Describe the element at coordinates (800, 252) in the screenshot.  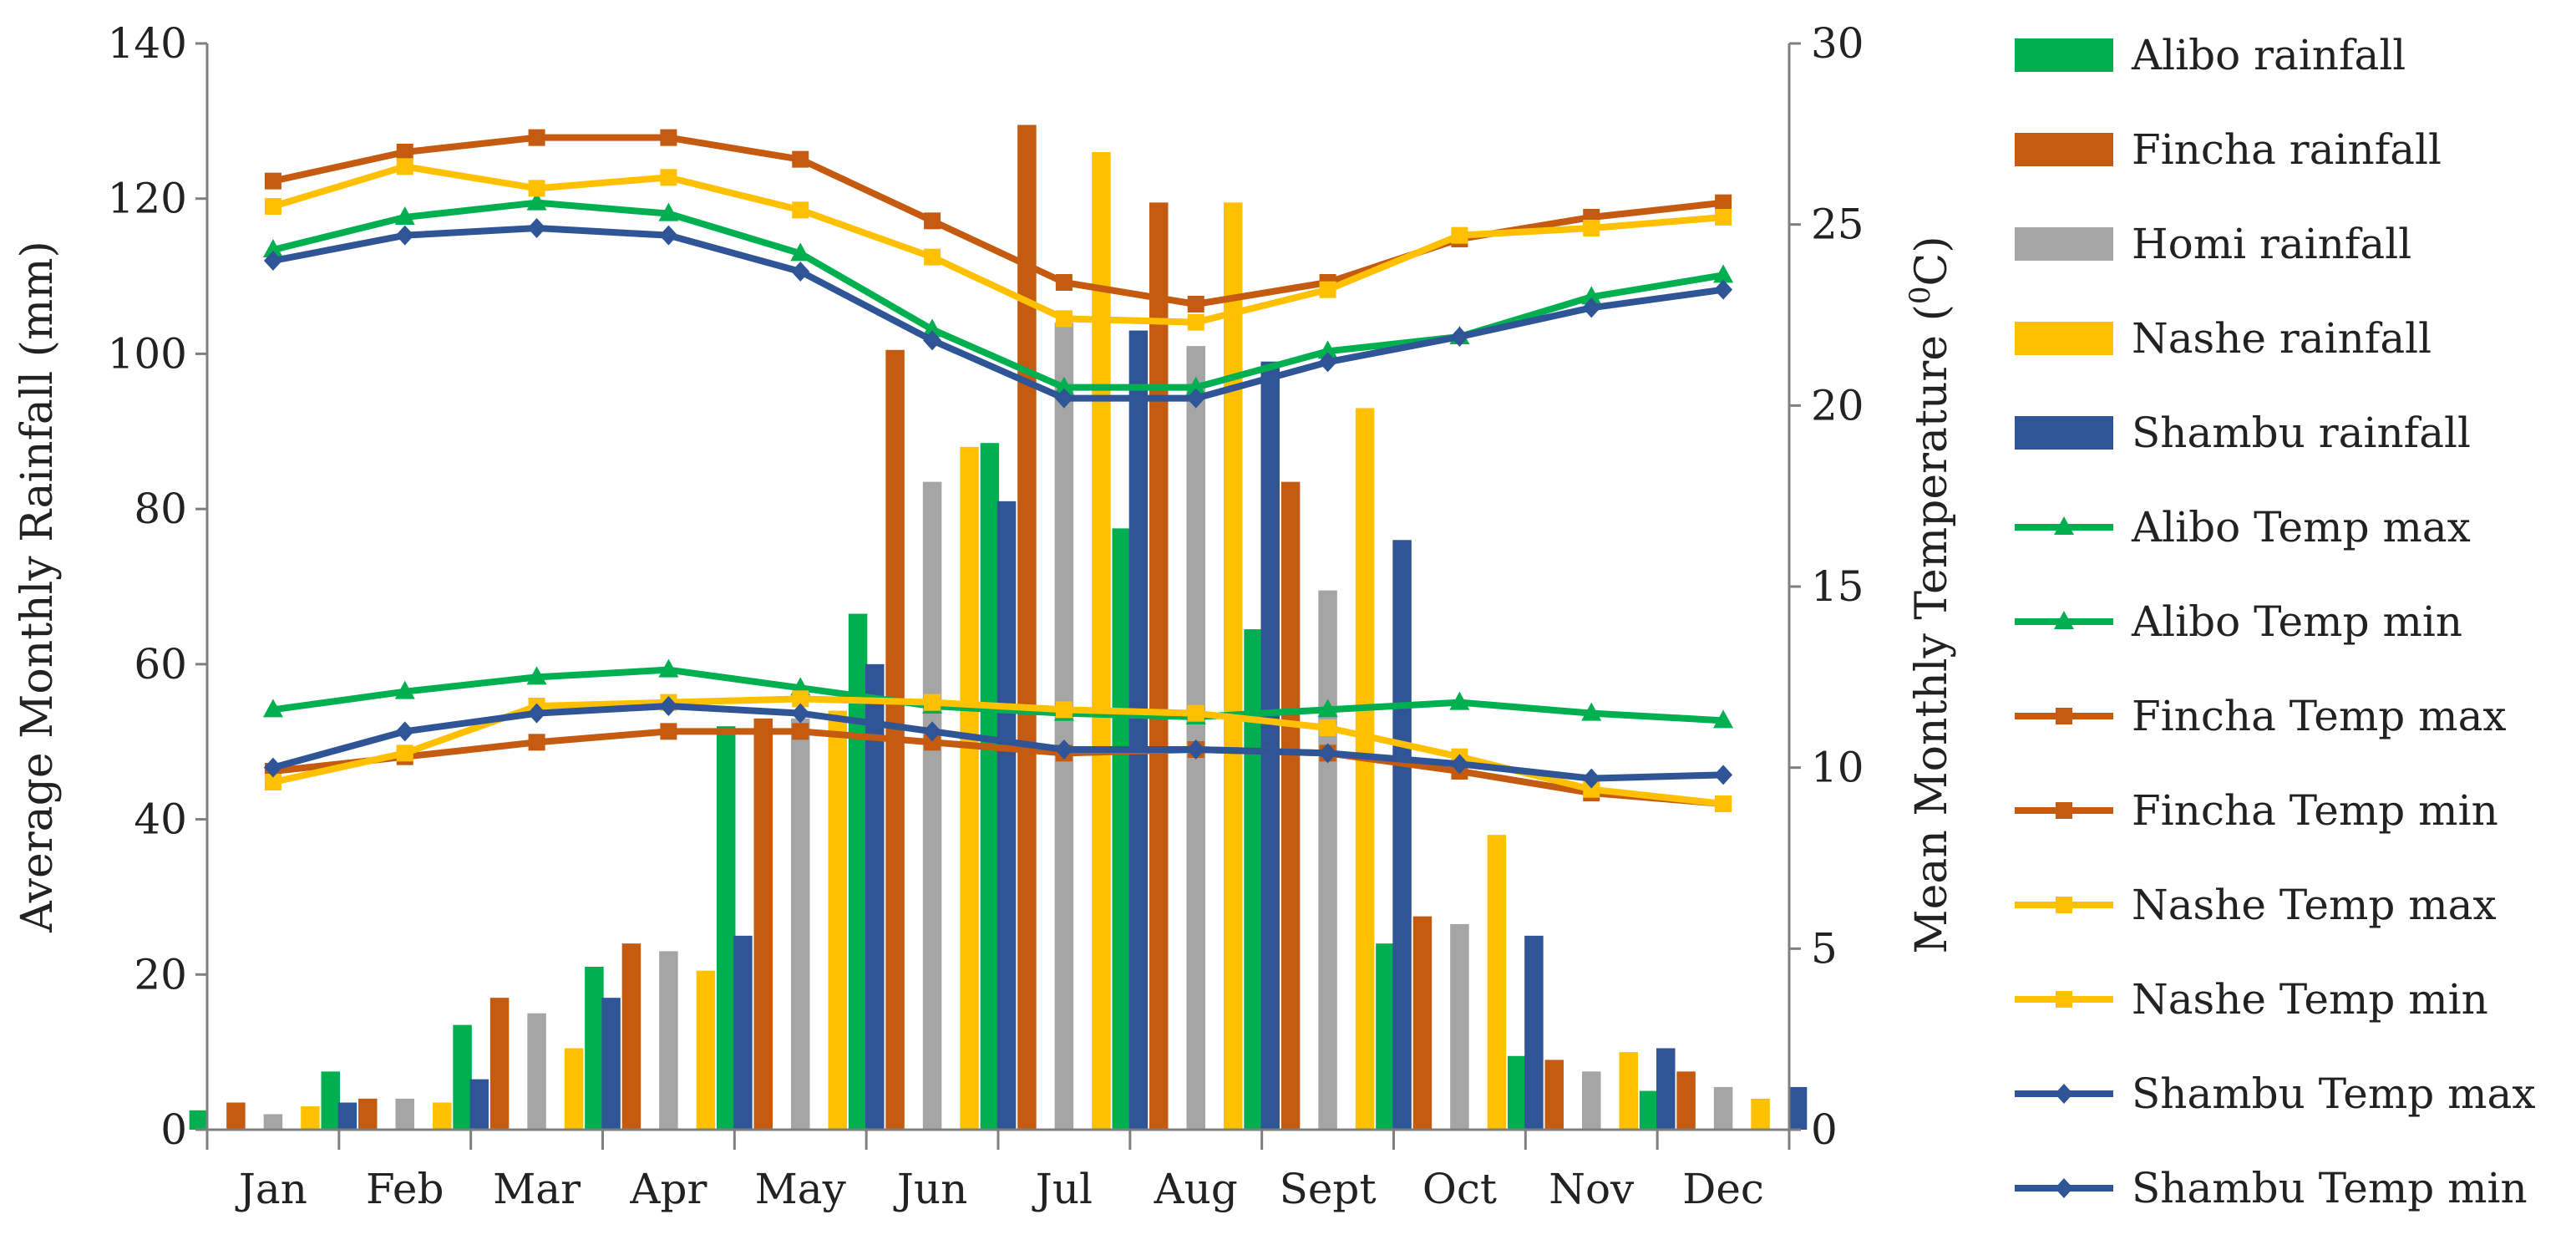
I see `point-alibo-temp-max-may` at that location.